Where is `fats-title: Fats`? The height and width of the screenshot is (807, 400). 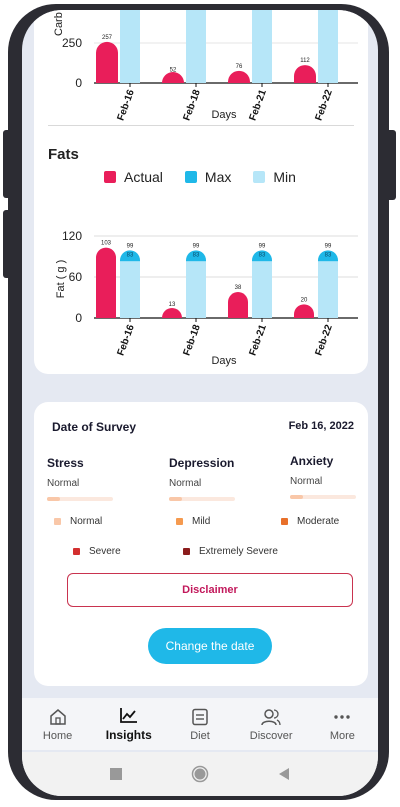
fats-title: Fats is located at coordinates (63, 154).